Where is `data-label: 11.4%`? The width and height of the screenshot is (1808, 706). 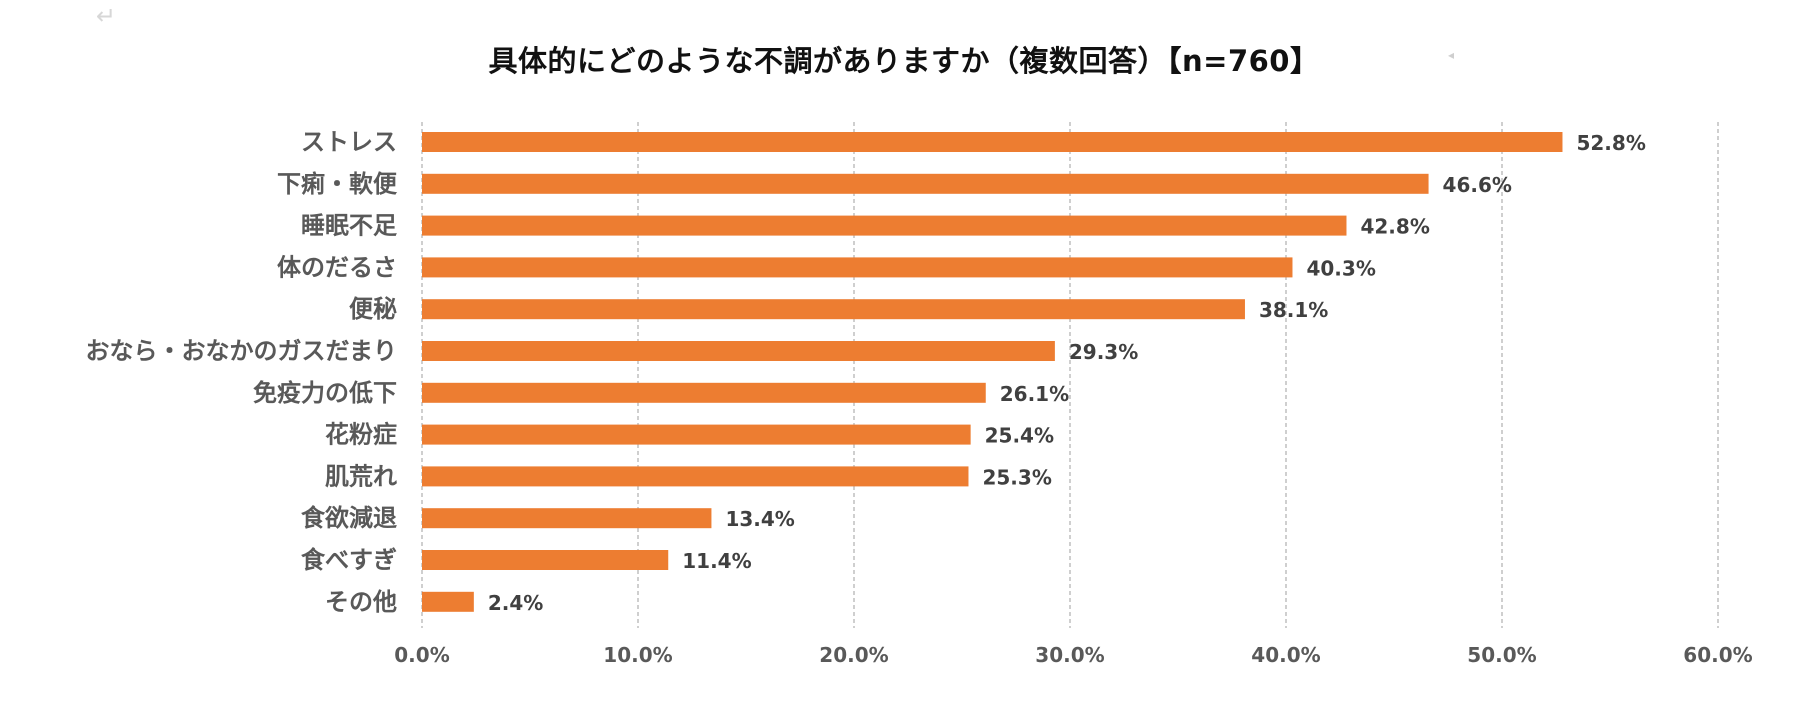
data-label: 11.4% is located at coordinates (716, 561).